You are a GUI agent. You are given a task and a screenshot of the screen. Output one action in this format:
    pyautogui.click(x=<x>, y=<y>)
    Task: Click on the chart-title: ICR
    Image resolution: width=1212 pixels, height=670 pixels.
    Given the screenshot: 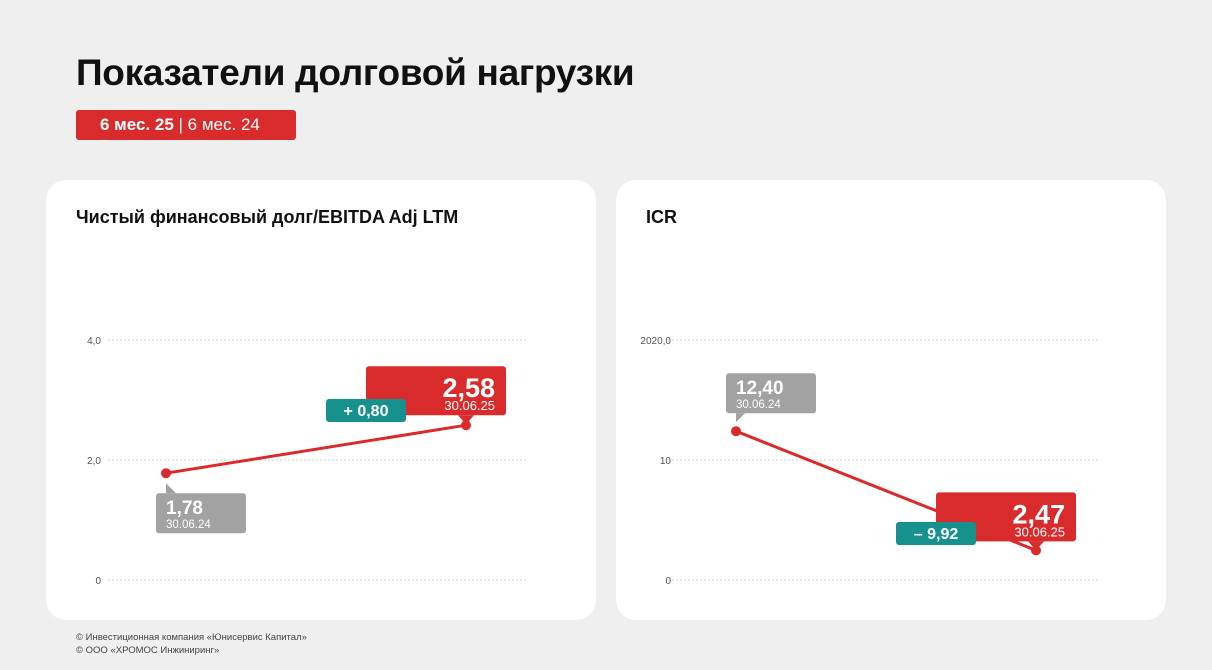 What is the action you would take?
    pyautogui.click(x=661, y=217)
    